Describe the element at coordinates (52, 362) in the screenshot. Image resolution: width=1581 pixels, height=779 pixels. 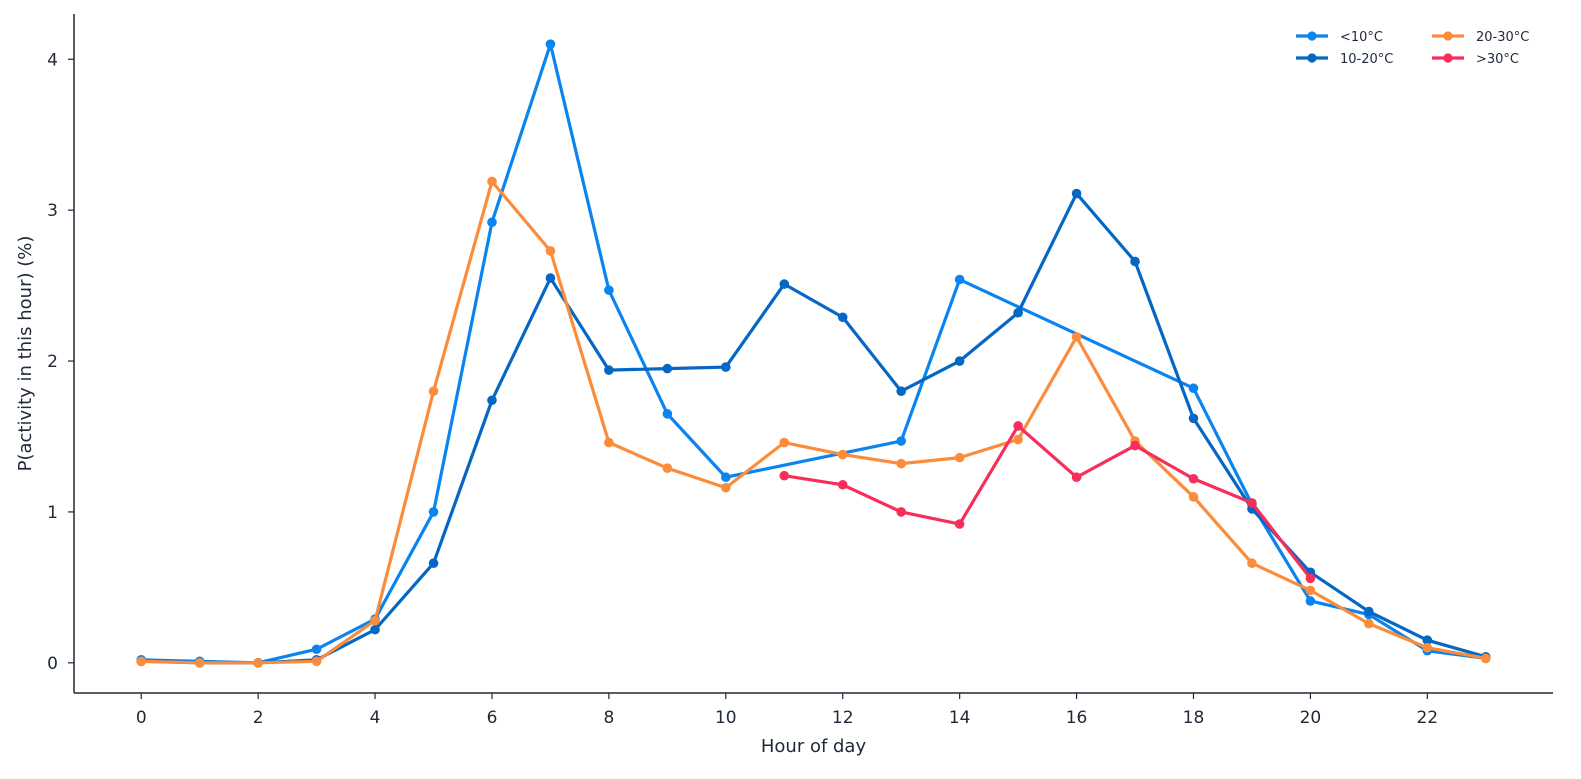
I see `y-tick-label: 2` at that location.